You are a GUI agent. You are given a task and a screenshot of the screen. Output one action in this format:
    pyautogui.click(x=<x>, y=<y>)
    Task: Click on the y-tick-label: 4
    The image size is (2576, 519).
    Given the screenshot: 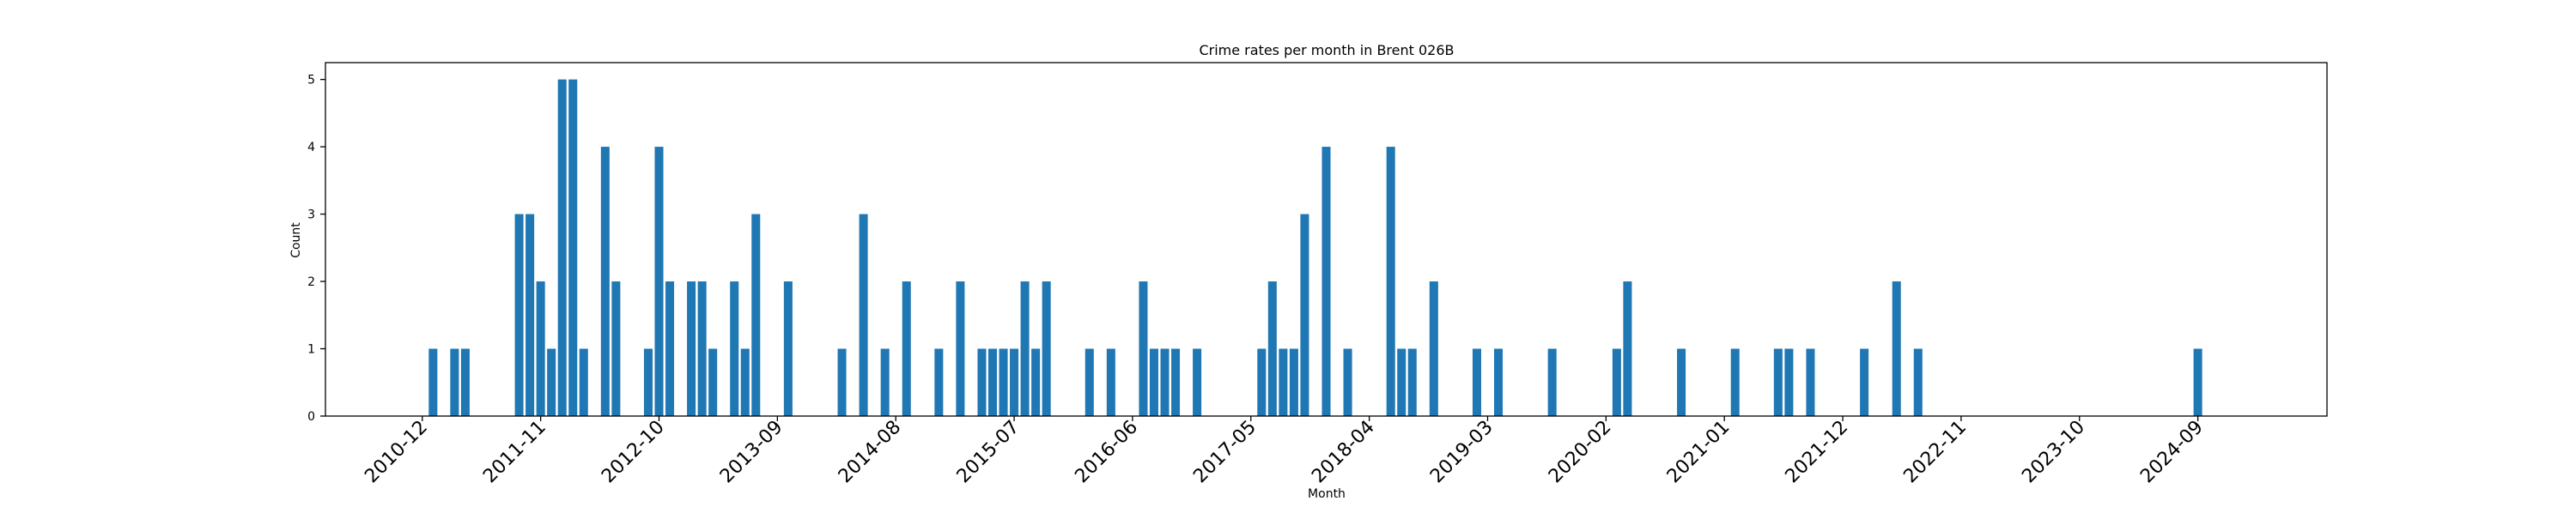 What is the action you would take?
    pyautogui.click(x=311, y=147)
    